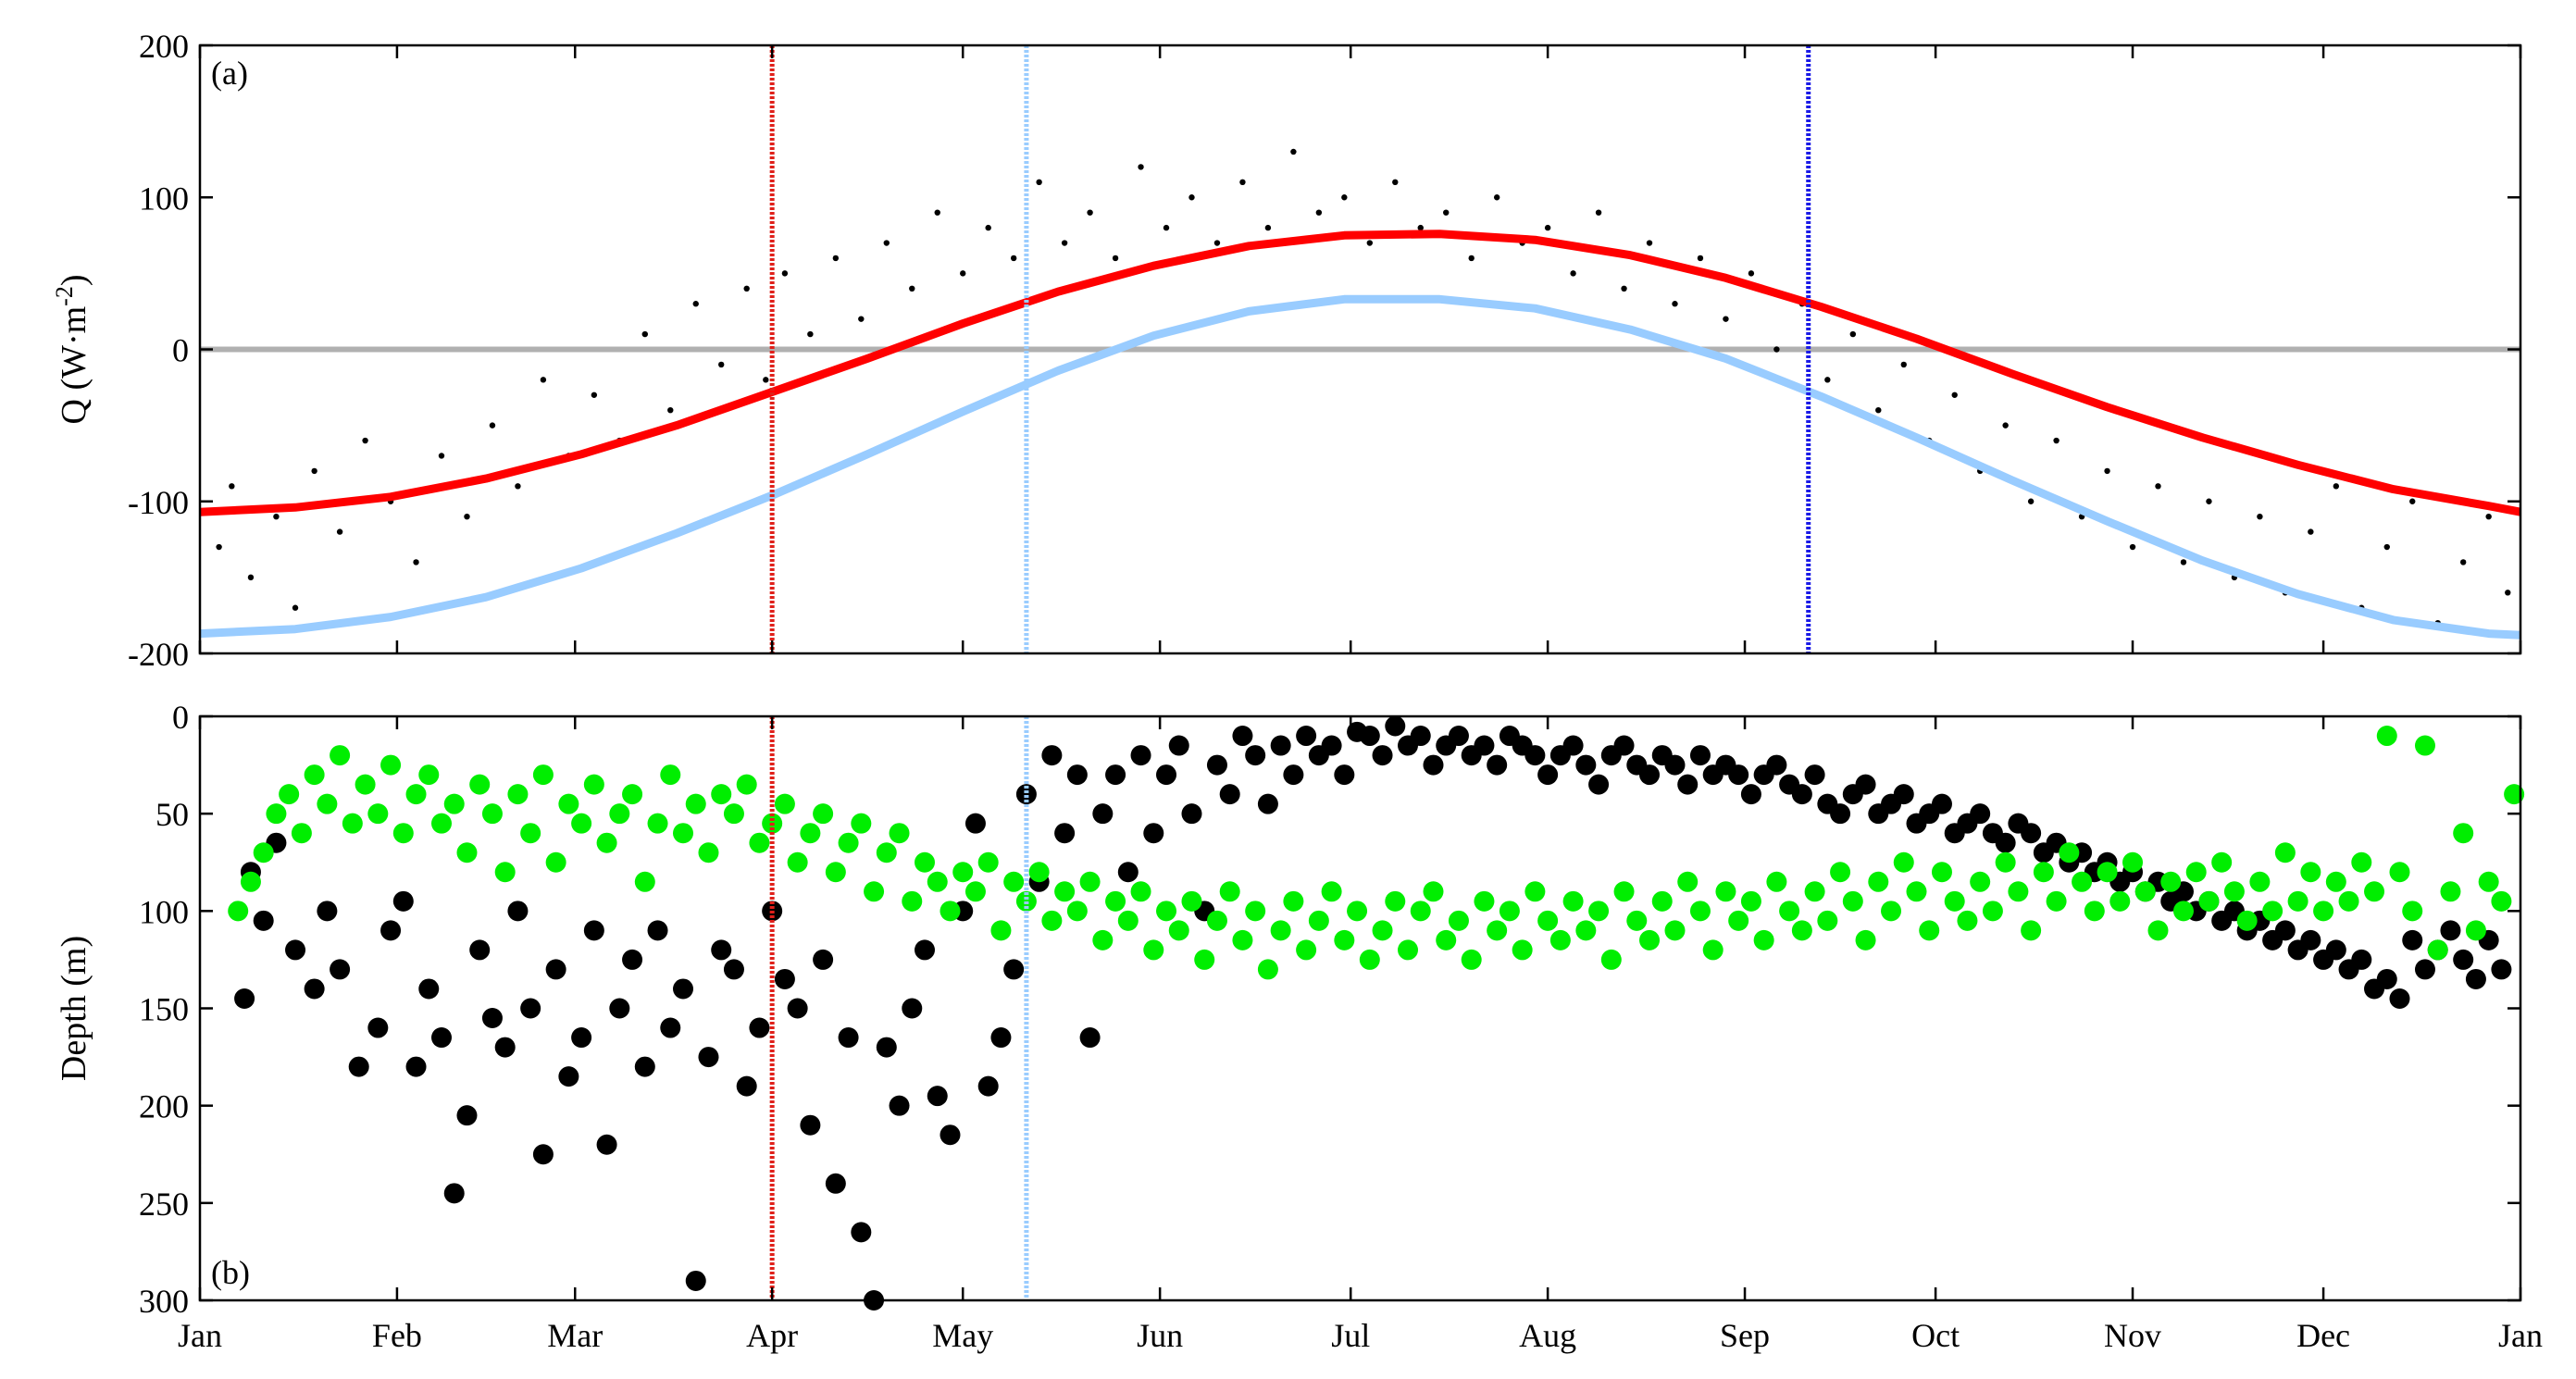 The width and height of the screenshot is (2576, 1379). What do you see at coordinates (1935, 1336) in the screenshot?
I see `x-tick-label: Oct` at bounding box center [1935, 1336].